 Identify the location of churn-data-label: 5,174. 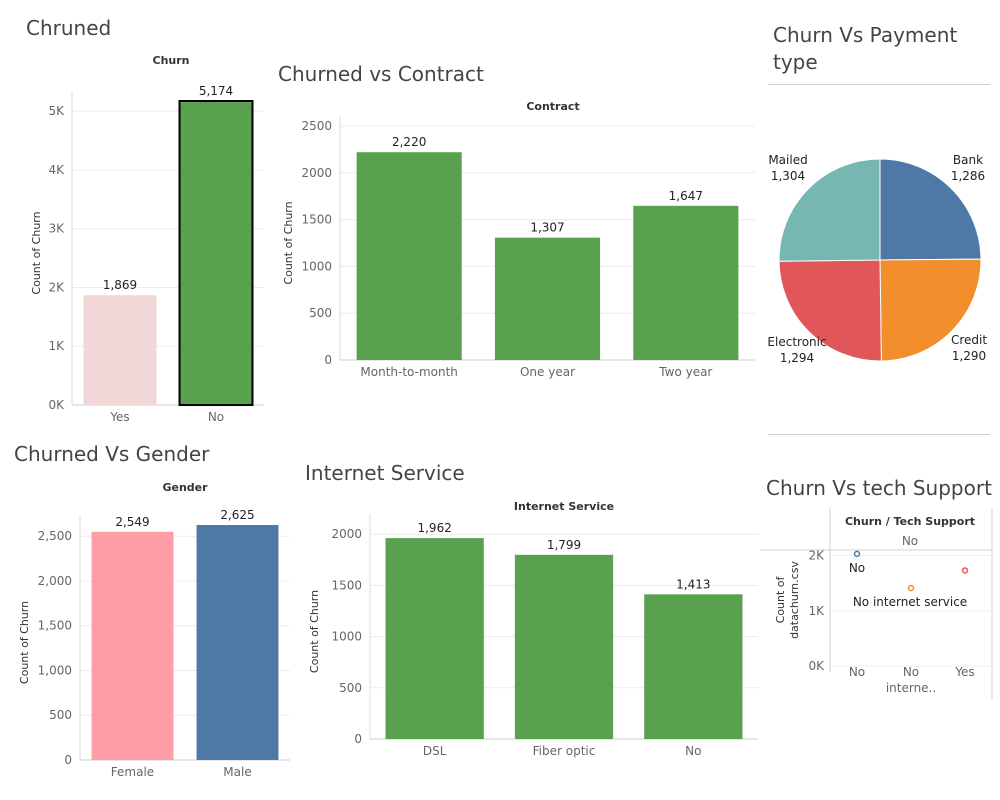
(216, 91).